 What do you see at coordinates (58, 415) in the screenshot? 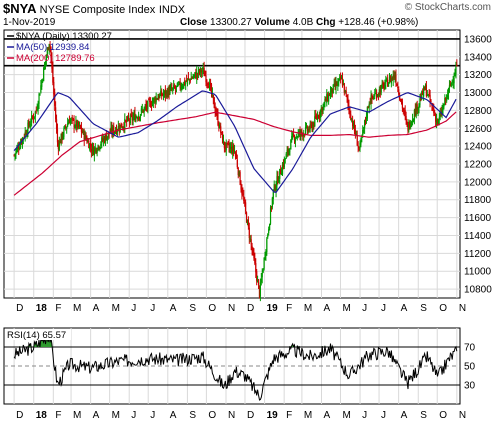
I see `rsi-x-tick-label: F` at bounding box center [58, 415].